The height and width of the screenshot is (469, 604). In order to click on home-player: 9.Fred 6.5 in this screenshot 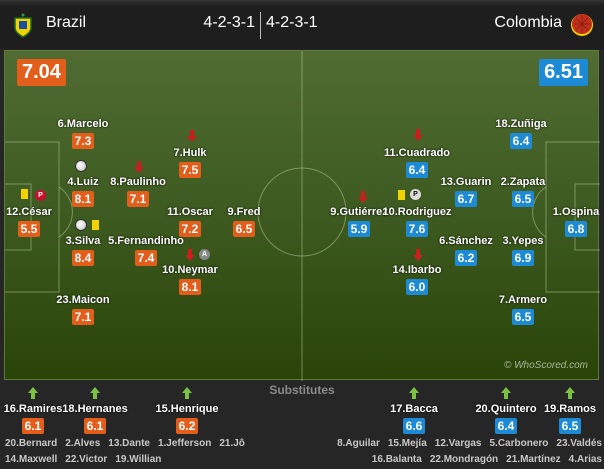, I will do `click(244, 221)`.